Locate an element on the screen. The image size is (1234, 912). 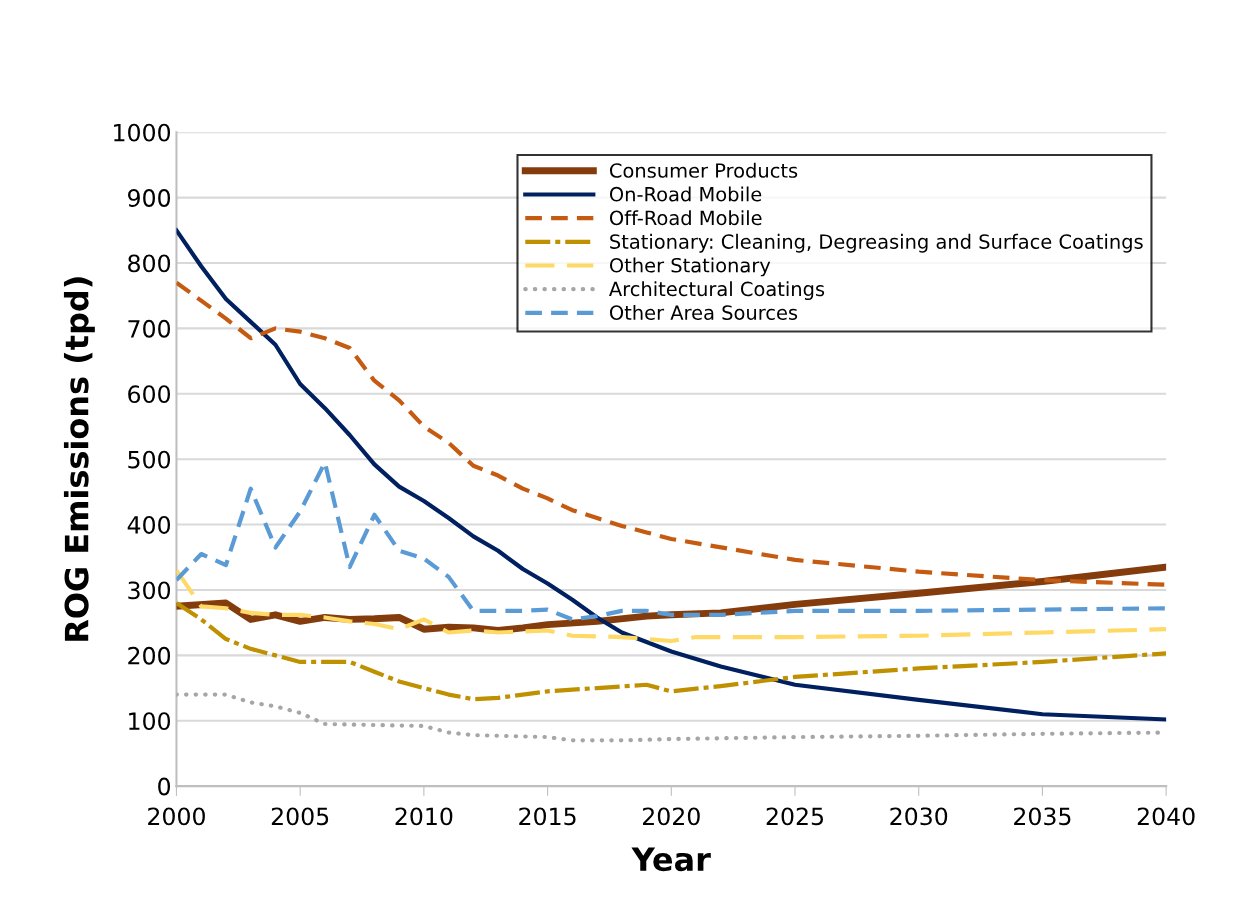
x-tick-label: 2015 is located at coordinates (547, 816).